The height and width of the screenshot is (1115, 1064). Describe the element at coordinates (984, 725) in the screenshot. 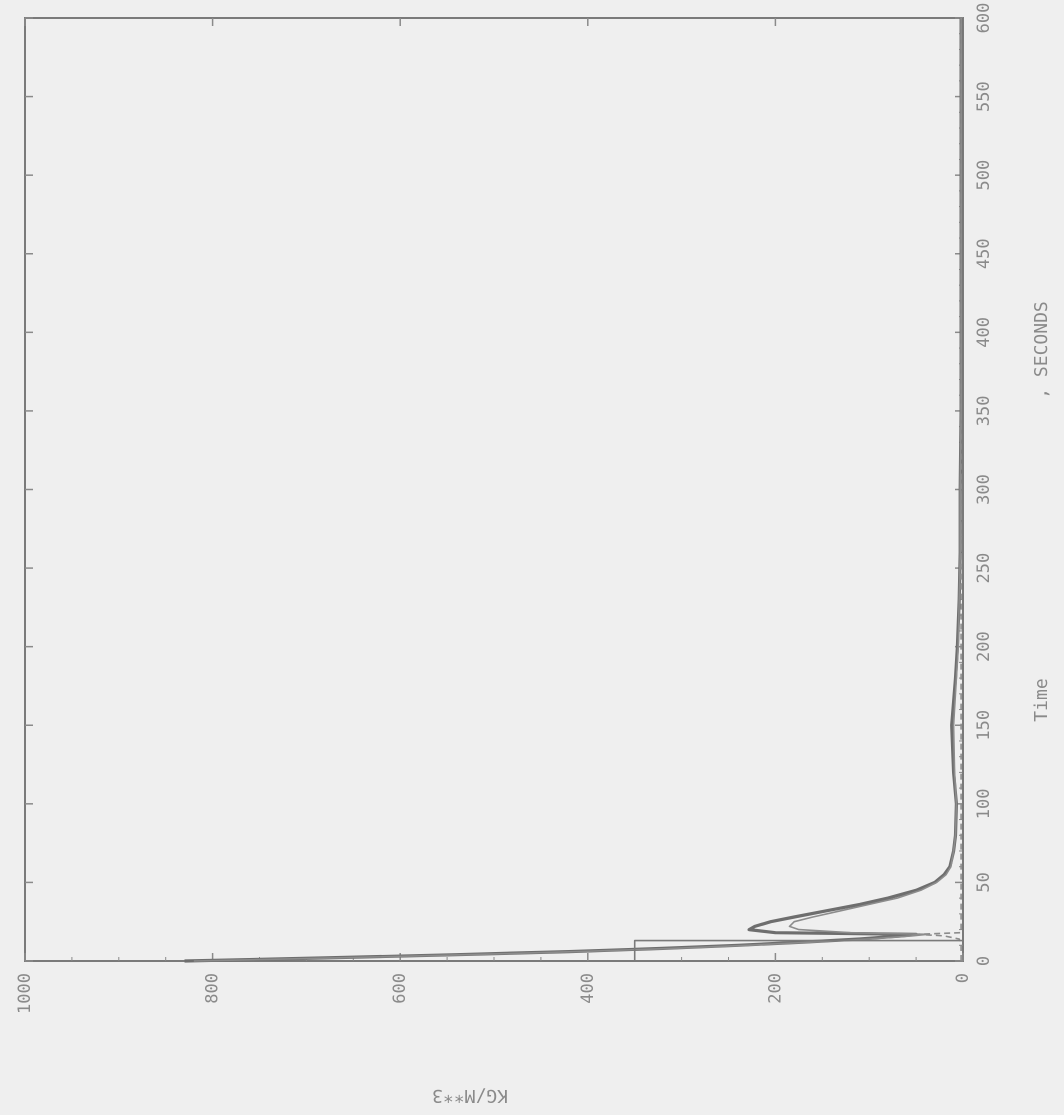

I see `x-tick-label: 150` at that location.